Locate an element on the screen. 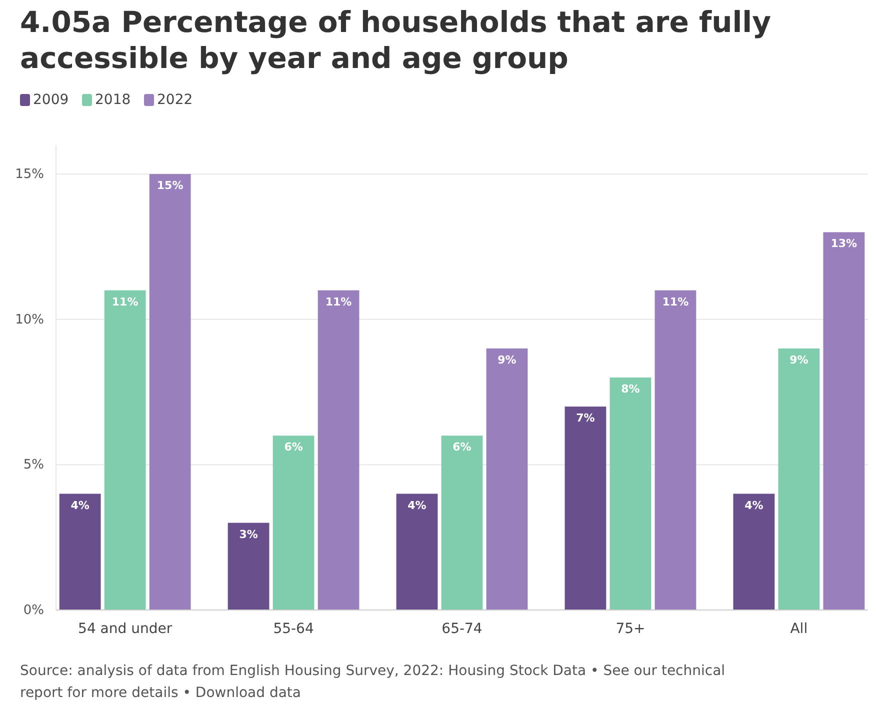 The width and height of the screenshot is (876, 721). x-tick-label: 75+ is located at coordinates (631, 629).